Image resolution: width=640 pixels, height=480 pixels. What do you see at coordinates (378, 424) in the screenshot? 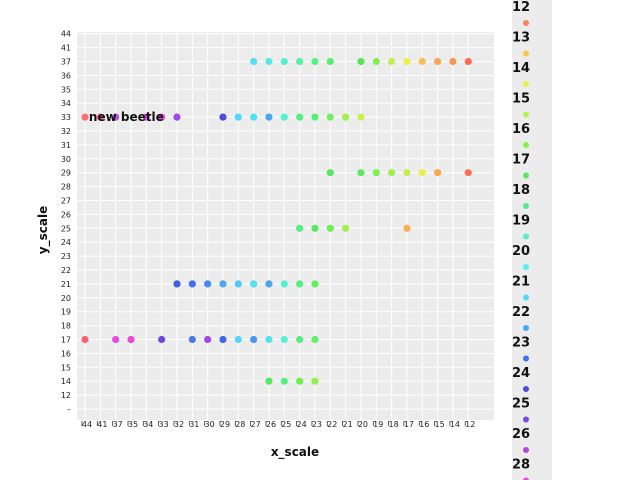
I see `x-tick-label: 19` at bounding box center [378, 424].